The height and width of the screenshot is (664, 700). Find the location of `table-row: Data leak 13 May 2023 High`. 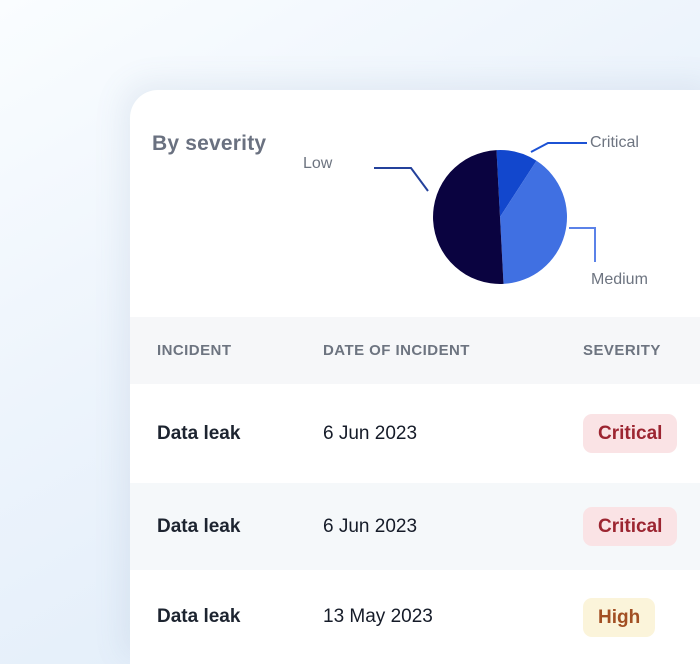

table-row: Data leak 13 May 2023 High is located at coordinates (415, 617).